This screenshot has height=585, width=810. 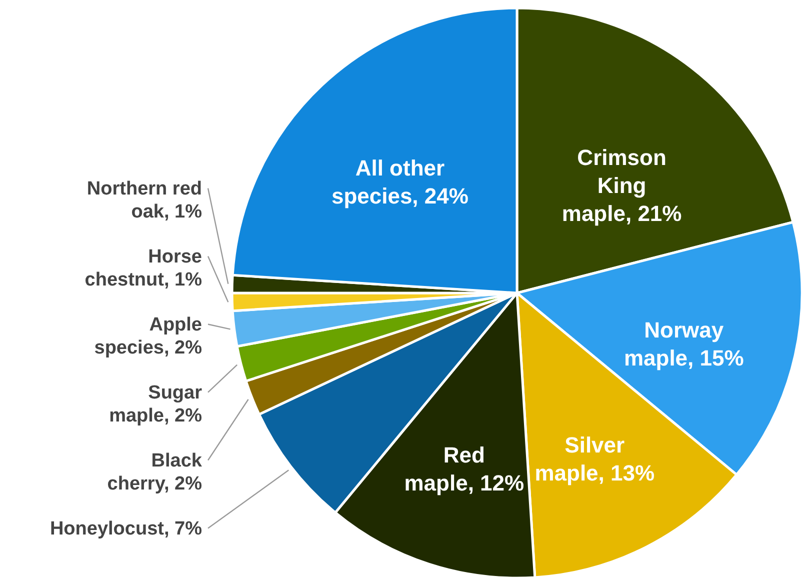 I want to click on slice-label: Red maple, 12%, so click(x=464, y=469).